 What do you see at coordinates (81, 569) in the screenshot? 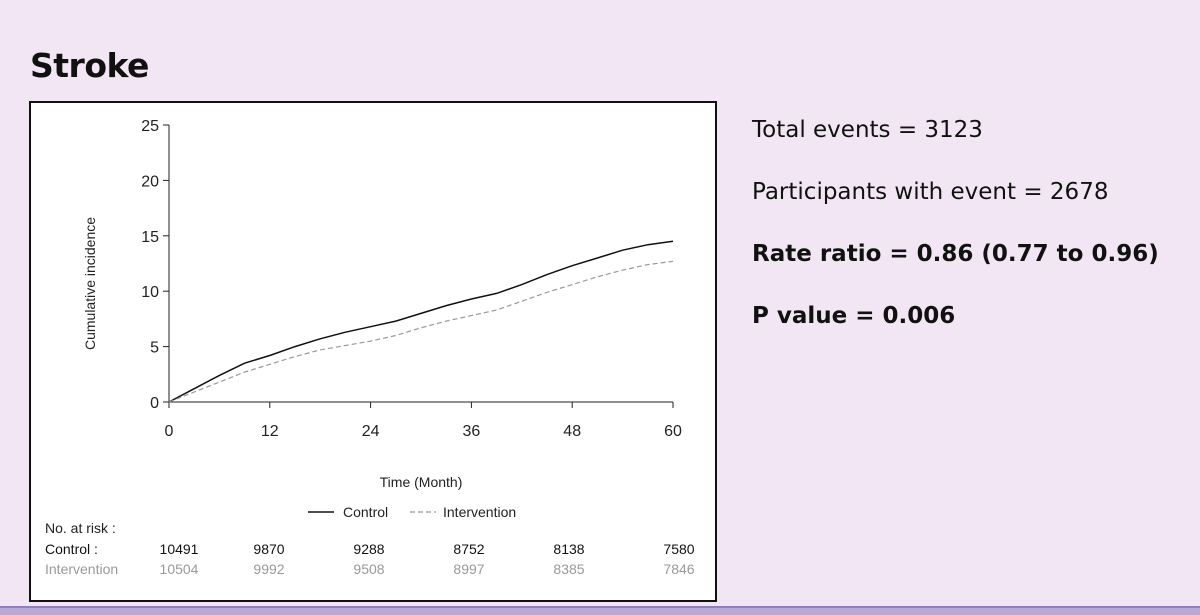
I see `risk-row-label: Intervention` at bounding box center [81, 569].